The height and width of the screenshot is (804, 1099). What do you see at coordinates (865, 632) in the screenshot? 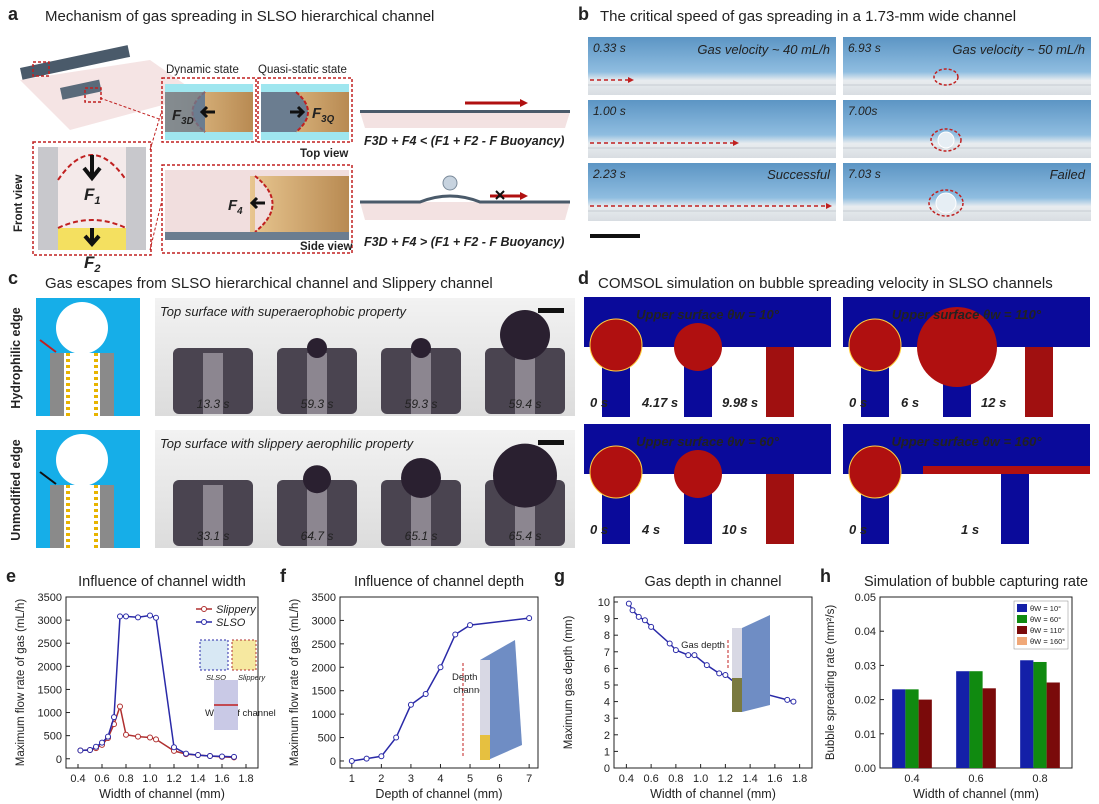
I see `y-tick-label: 0.04` at bounding box center [865, 632].